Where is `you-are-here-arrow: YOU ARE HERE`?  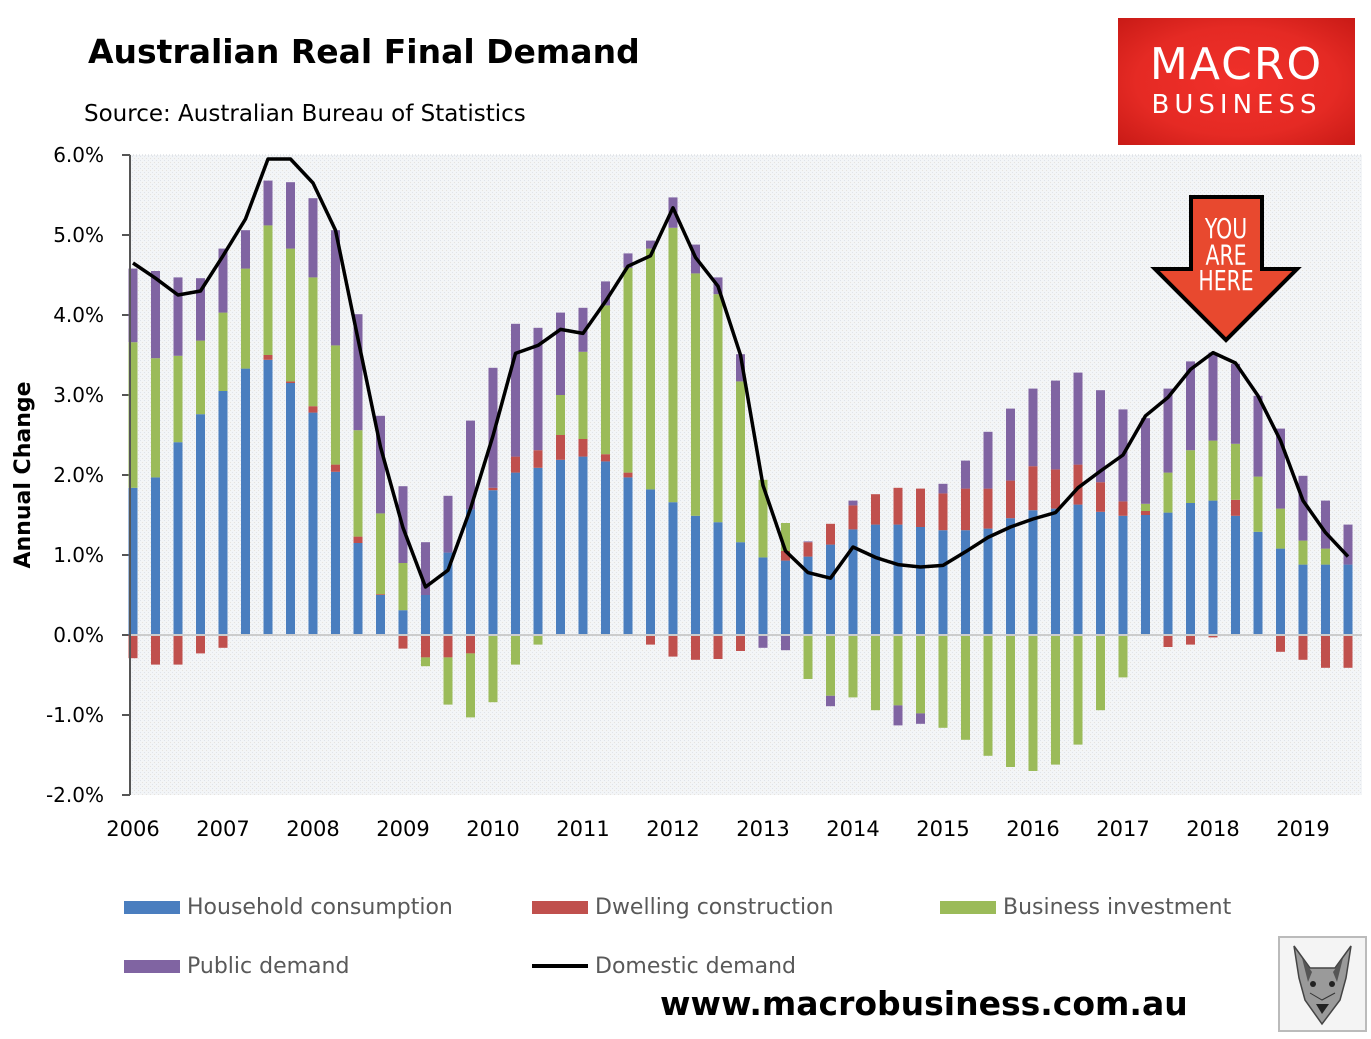 you-are-here-arrow: YOU ARE HERE is located at coordinates (1226, 269).